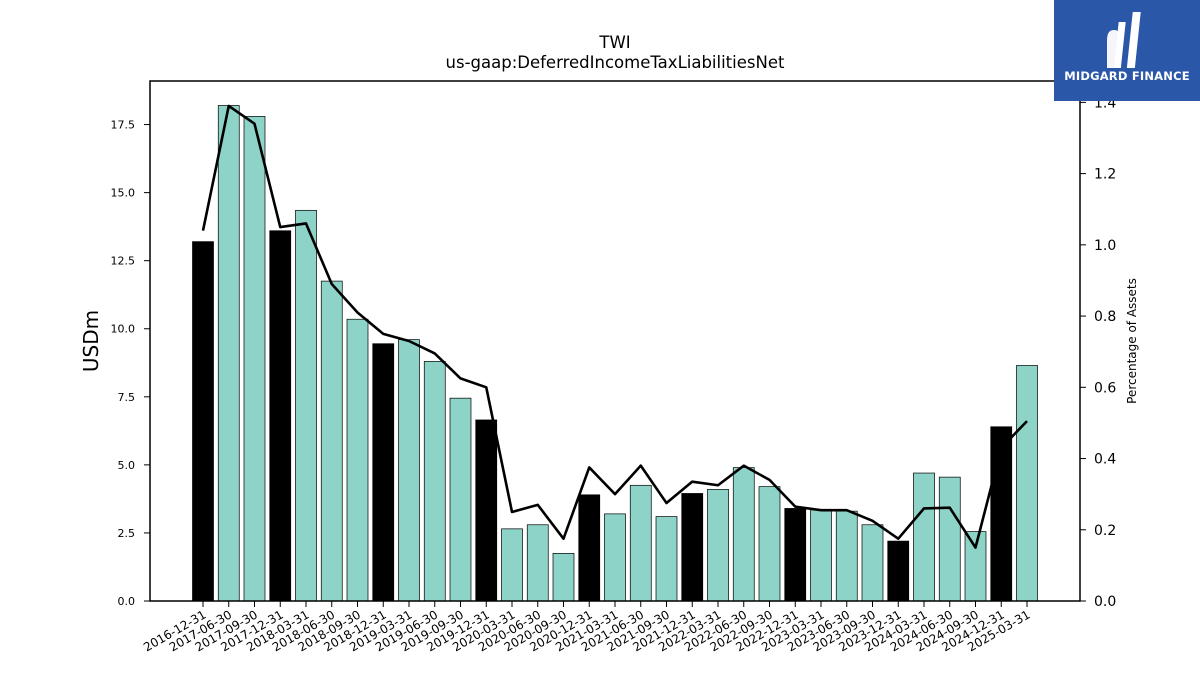 The image size is (1200, 675). Describe the element at coordinates (1132, 341) in the screenshot. I see `y2-axis-label: Percentage of Assets` at that location.